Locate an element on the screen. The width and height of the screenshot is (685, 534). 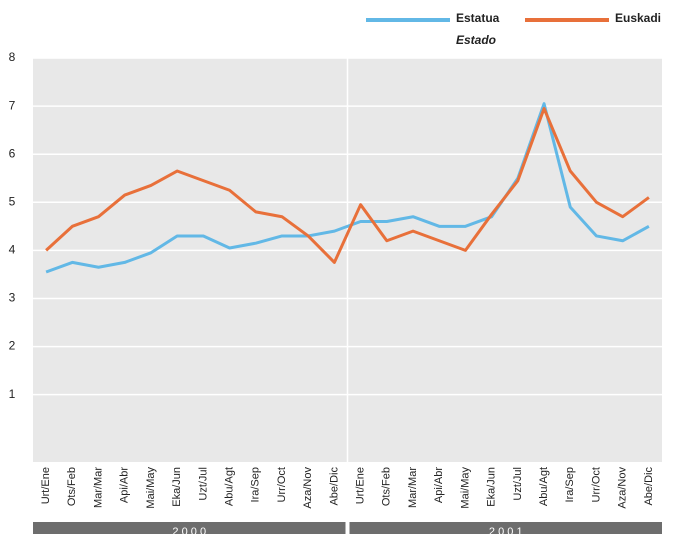
y-tick-label: 8 is located at coordinates (12, 57).